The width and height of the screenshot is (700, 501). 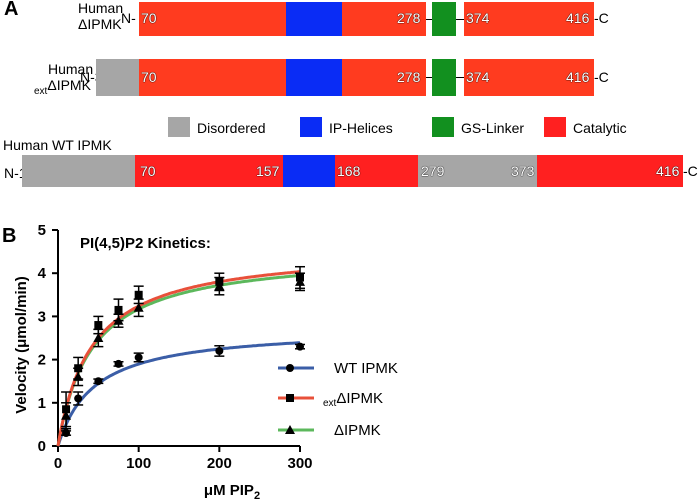 What do you see at coordinates (41, 91) in the screenshot?
I see `ext-subscript: ext` at bounding box center [41, 91].